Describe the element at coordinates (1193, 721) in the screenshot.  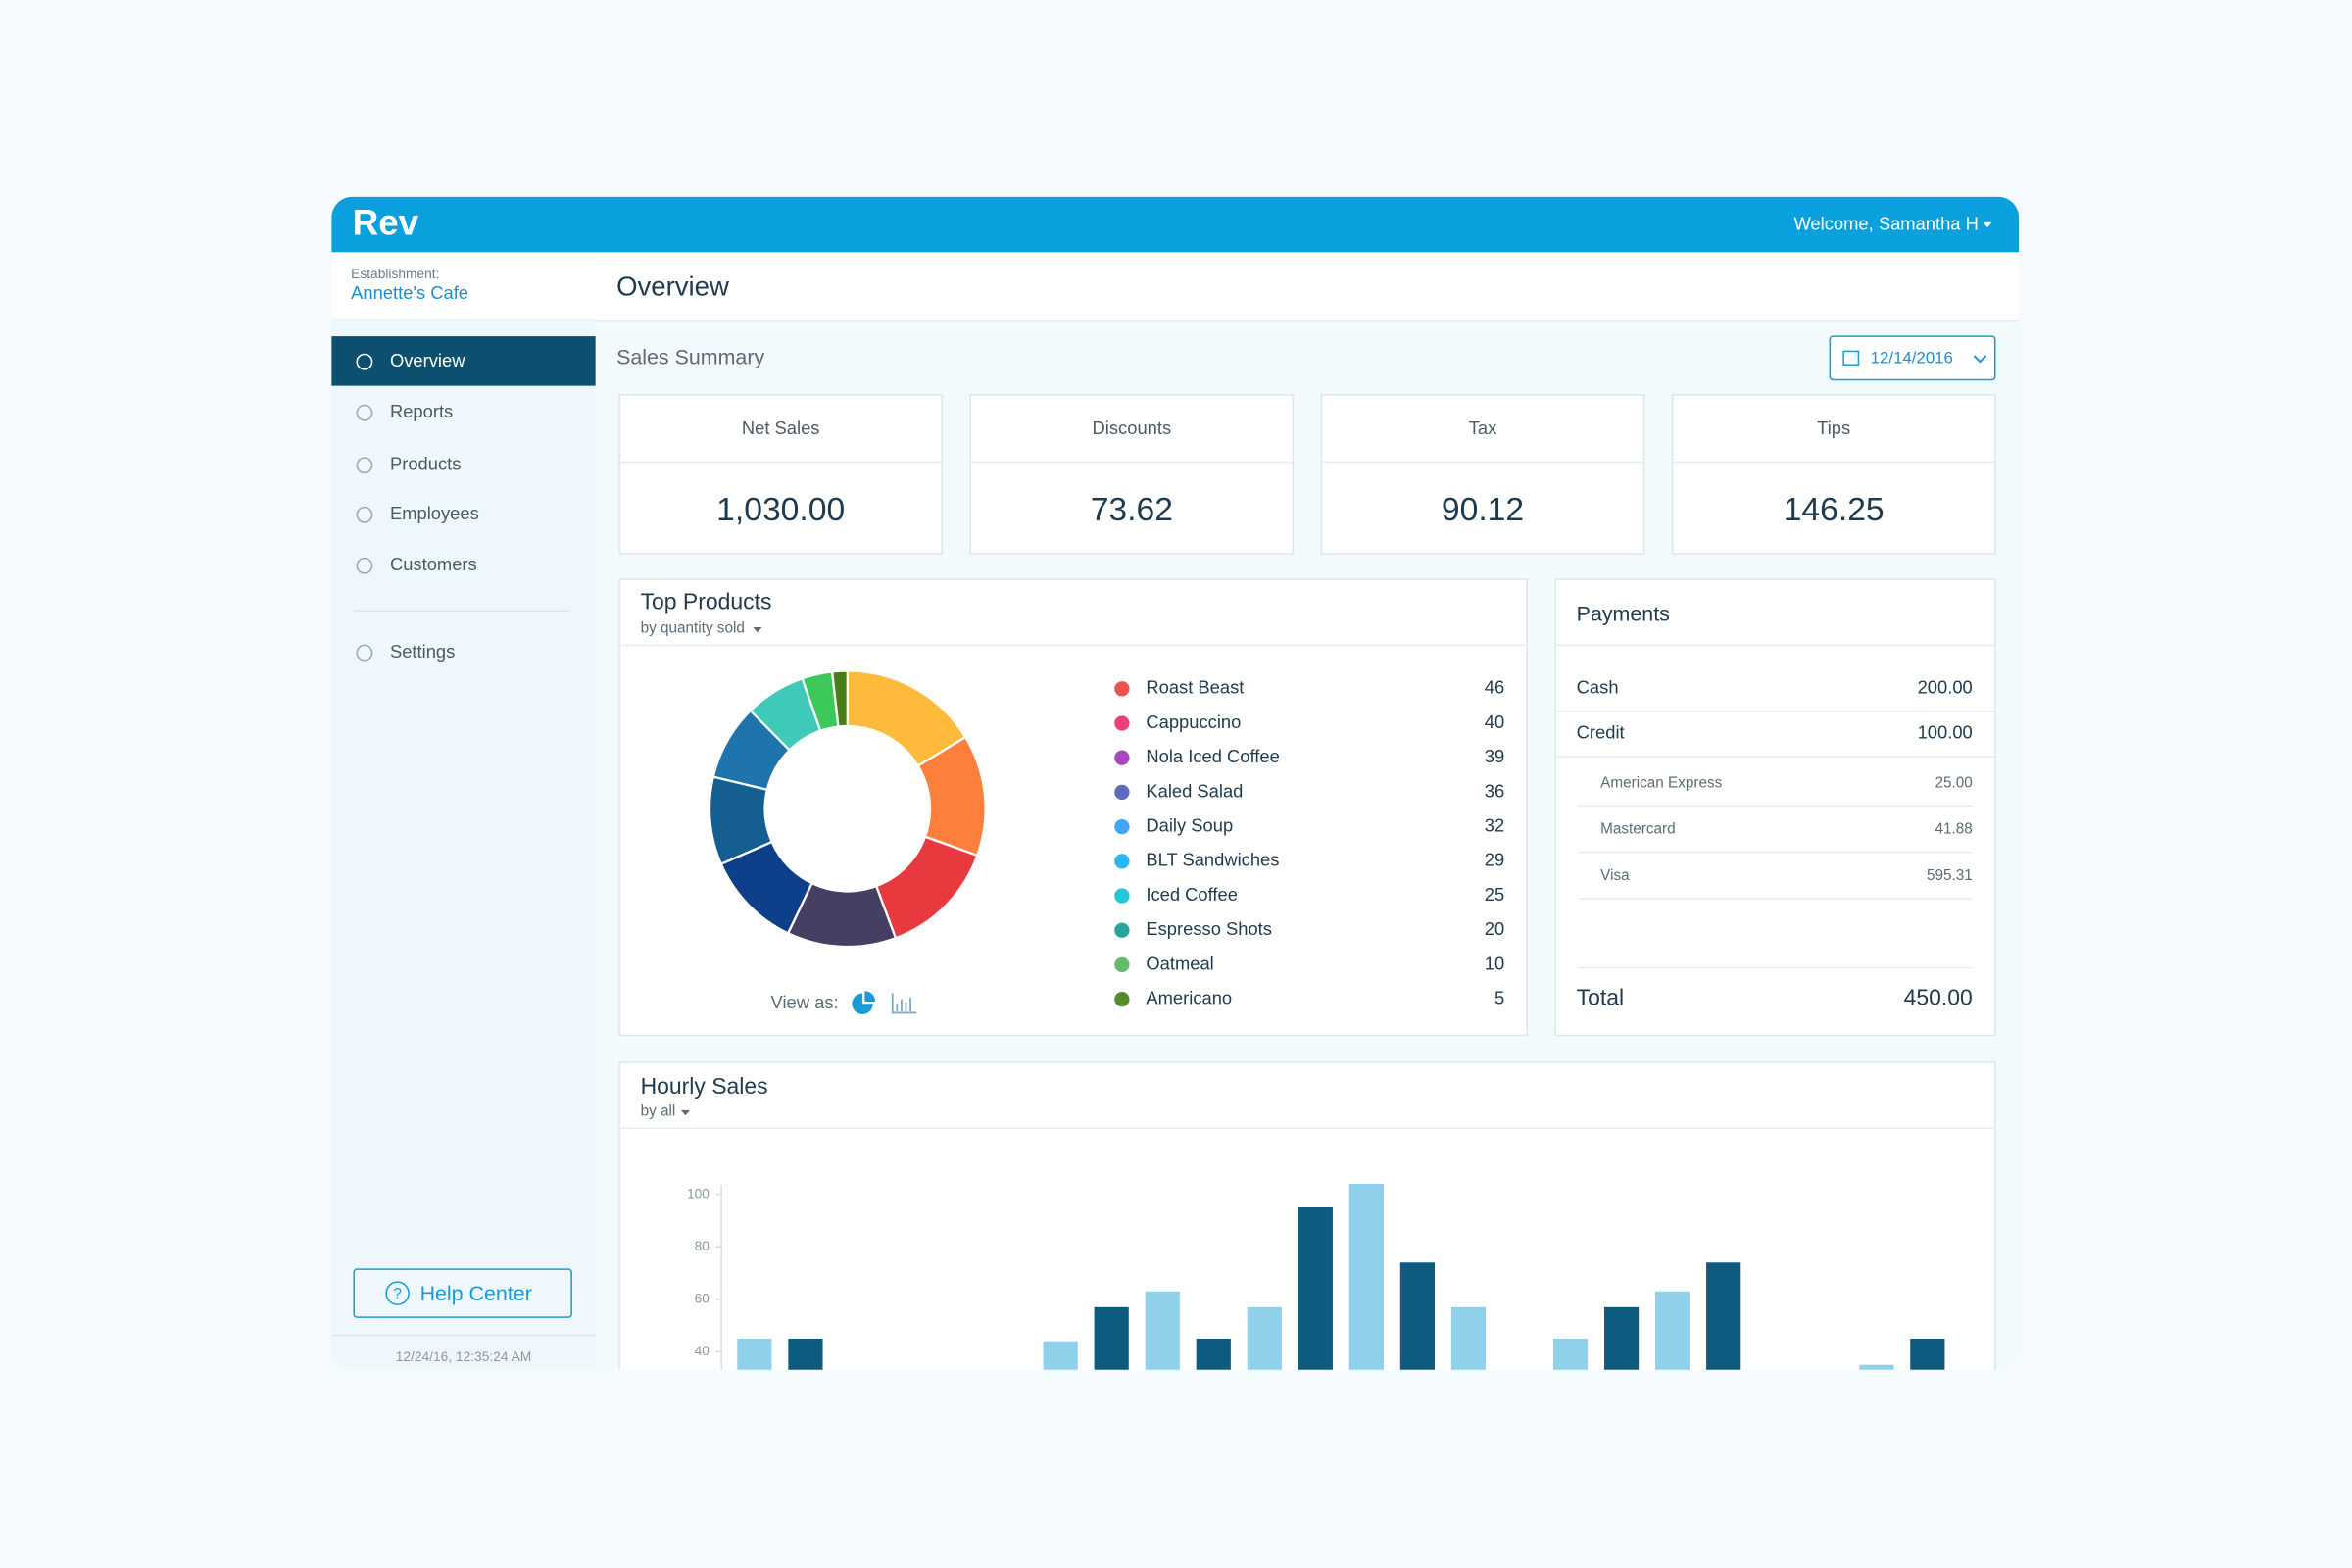
I see `legend-label: Cappuccino` at that location.